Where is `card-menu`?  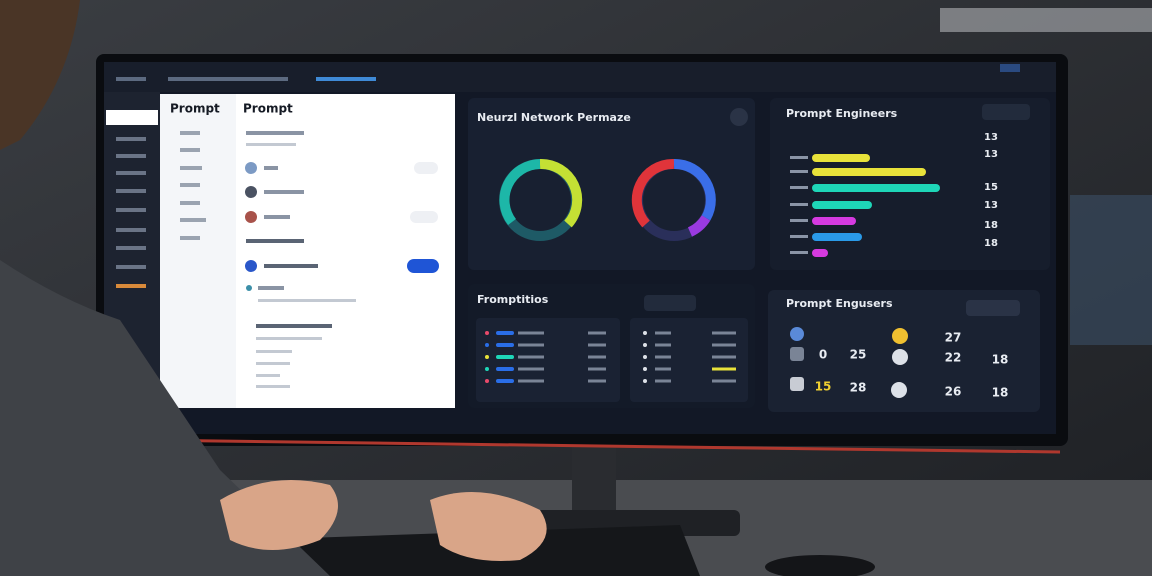
card-menu is located at coordinates (739, 117).